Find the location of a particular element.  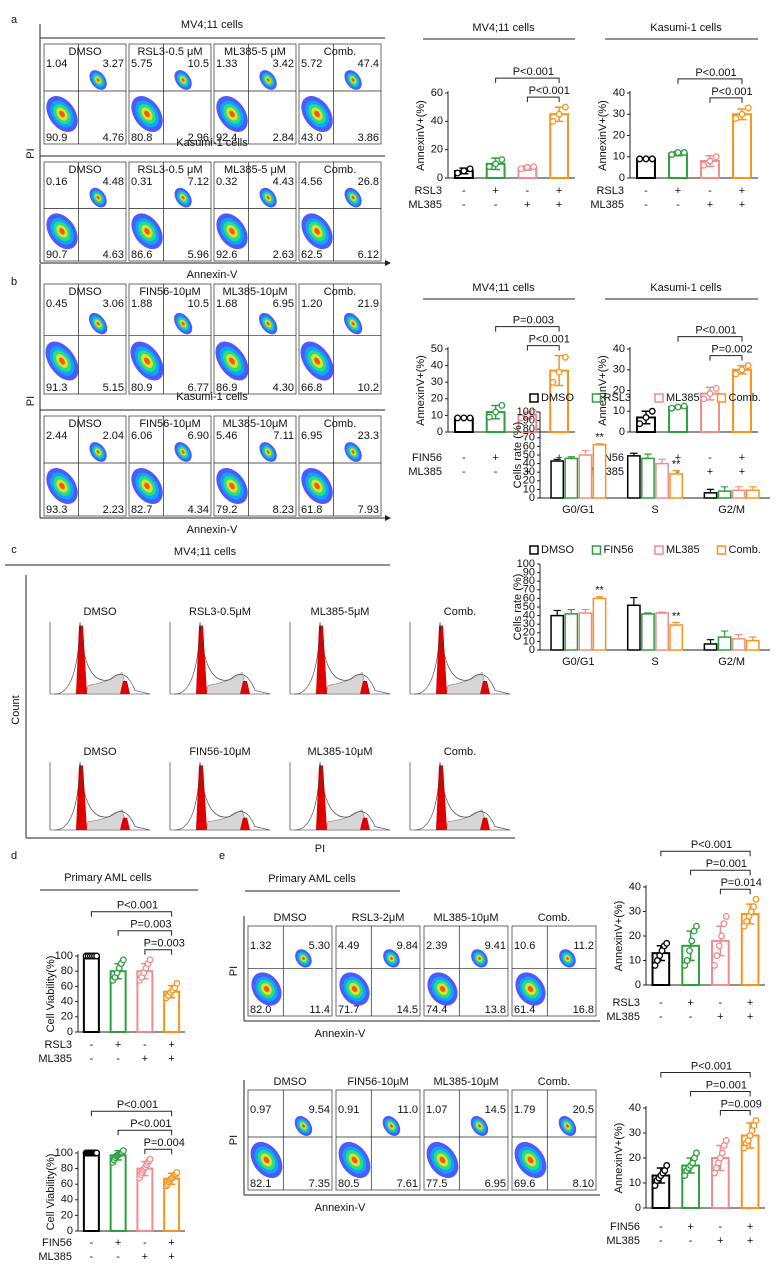

y-tick-label: 40 is located at coordinates (529, 616).